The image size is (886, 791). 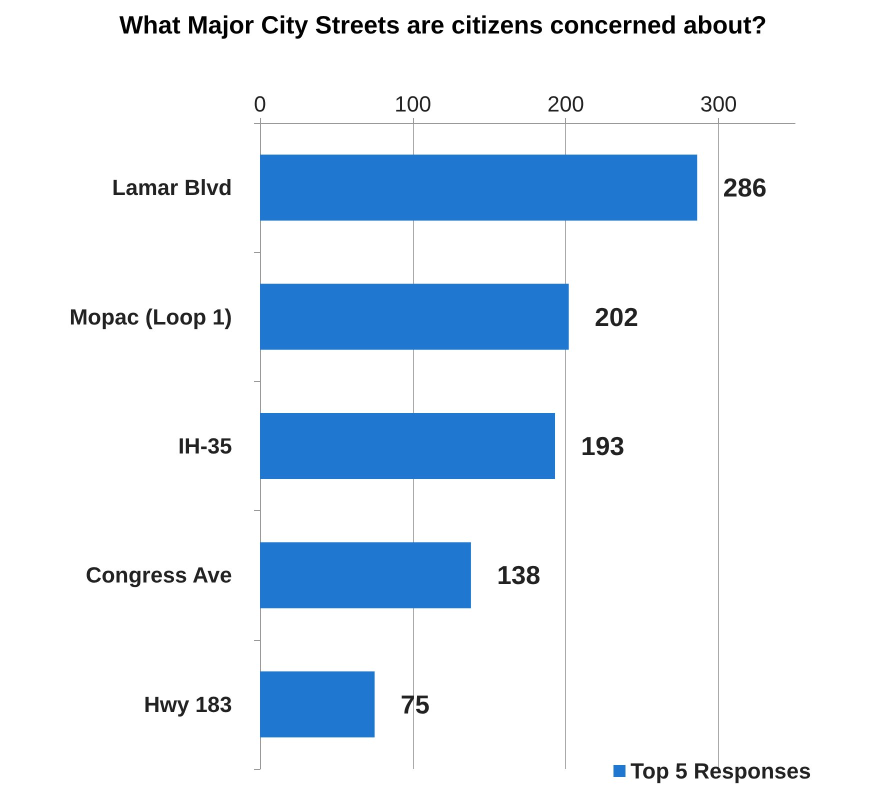 What do you see at coordinates (159, 575) in the screenshot?
I see `y-tick-label: Congress Ave` at bounding box center [159, 575].